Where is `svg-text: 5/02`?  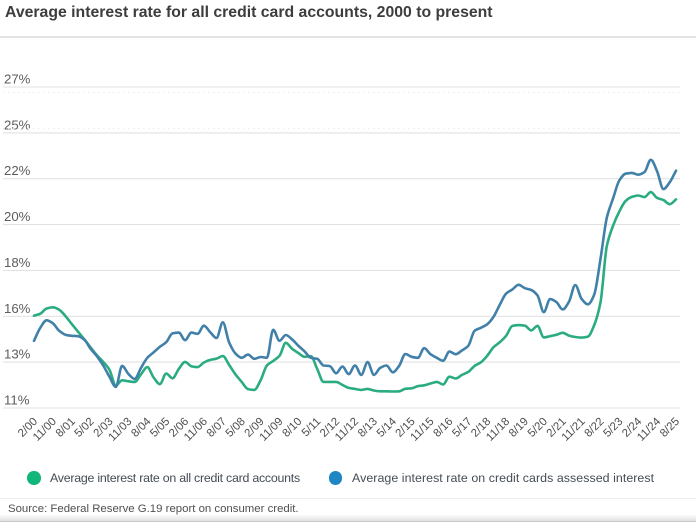
svg-text: 5/02 is located at coordinates (85, 428).